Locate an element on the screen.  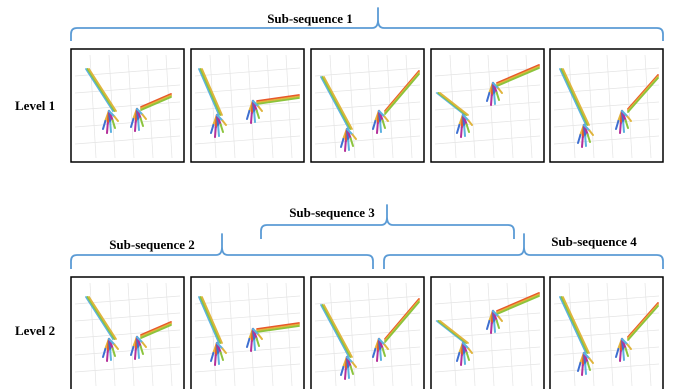
sub-sequence-3-brace is located at coordinates (387, 221).